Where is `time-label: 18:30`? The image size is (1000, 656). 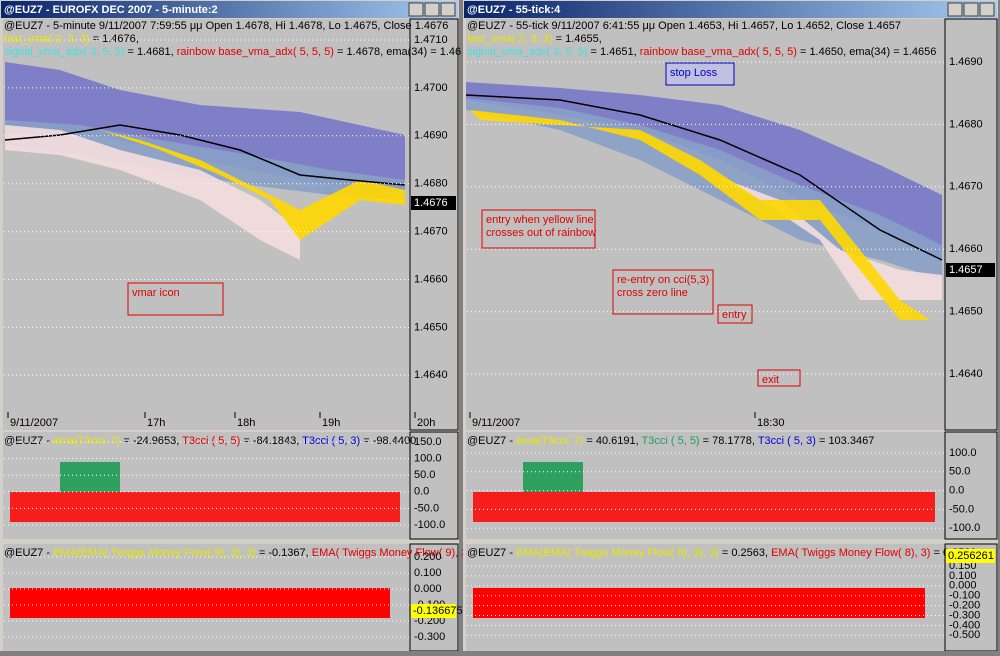
time-label: 18:30 is located at coordinates (771, 423).